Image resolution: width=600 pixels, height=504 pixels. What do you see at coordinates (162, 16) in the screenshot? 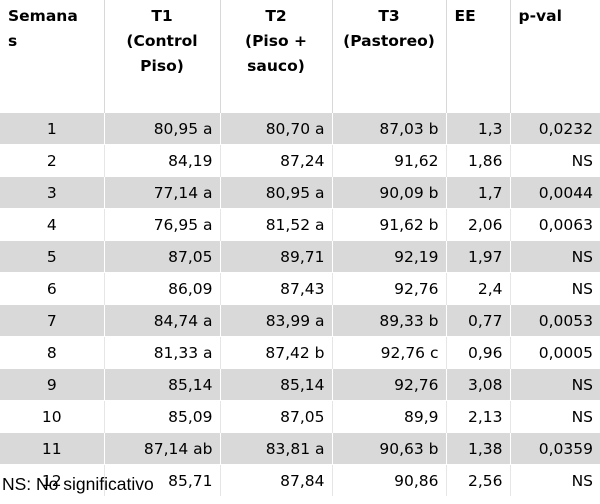
I see `header-line: T1` at bounding box center [162, 16].